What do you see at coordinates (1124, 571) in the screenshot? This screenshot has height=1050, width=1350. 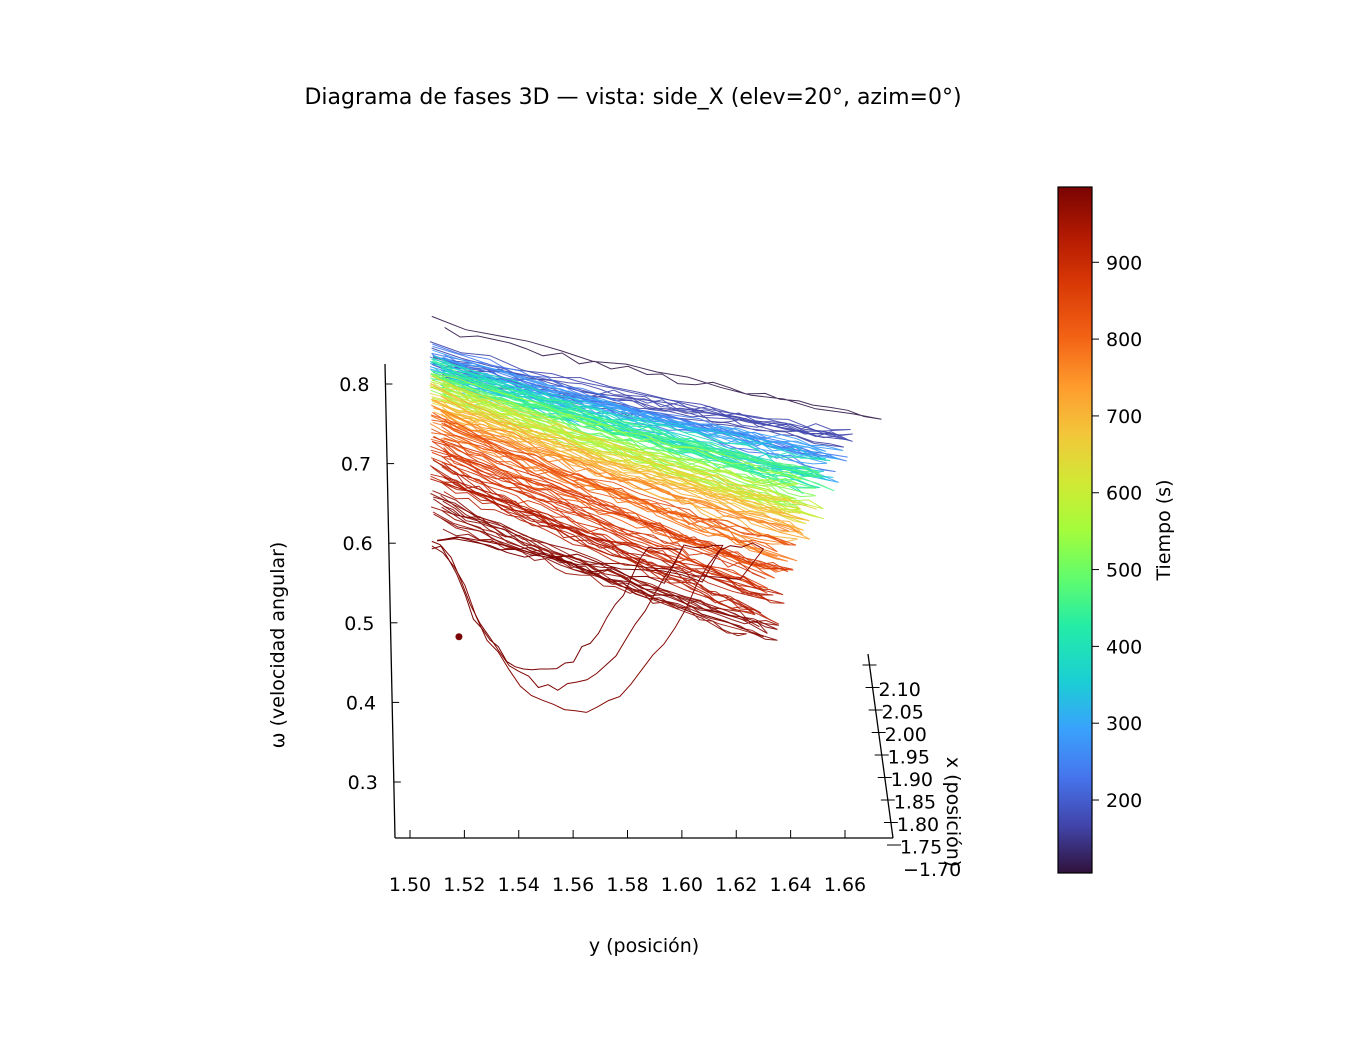 I see `colorbar-tick-label: 500` at bounding box center [1124, 571].